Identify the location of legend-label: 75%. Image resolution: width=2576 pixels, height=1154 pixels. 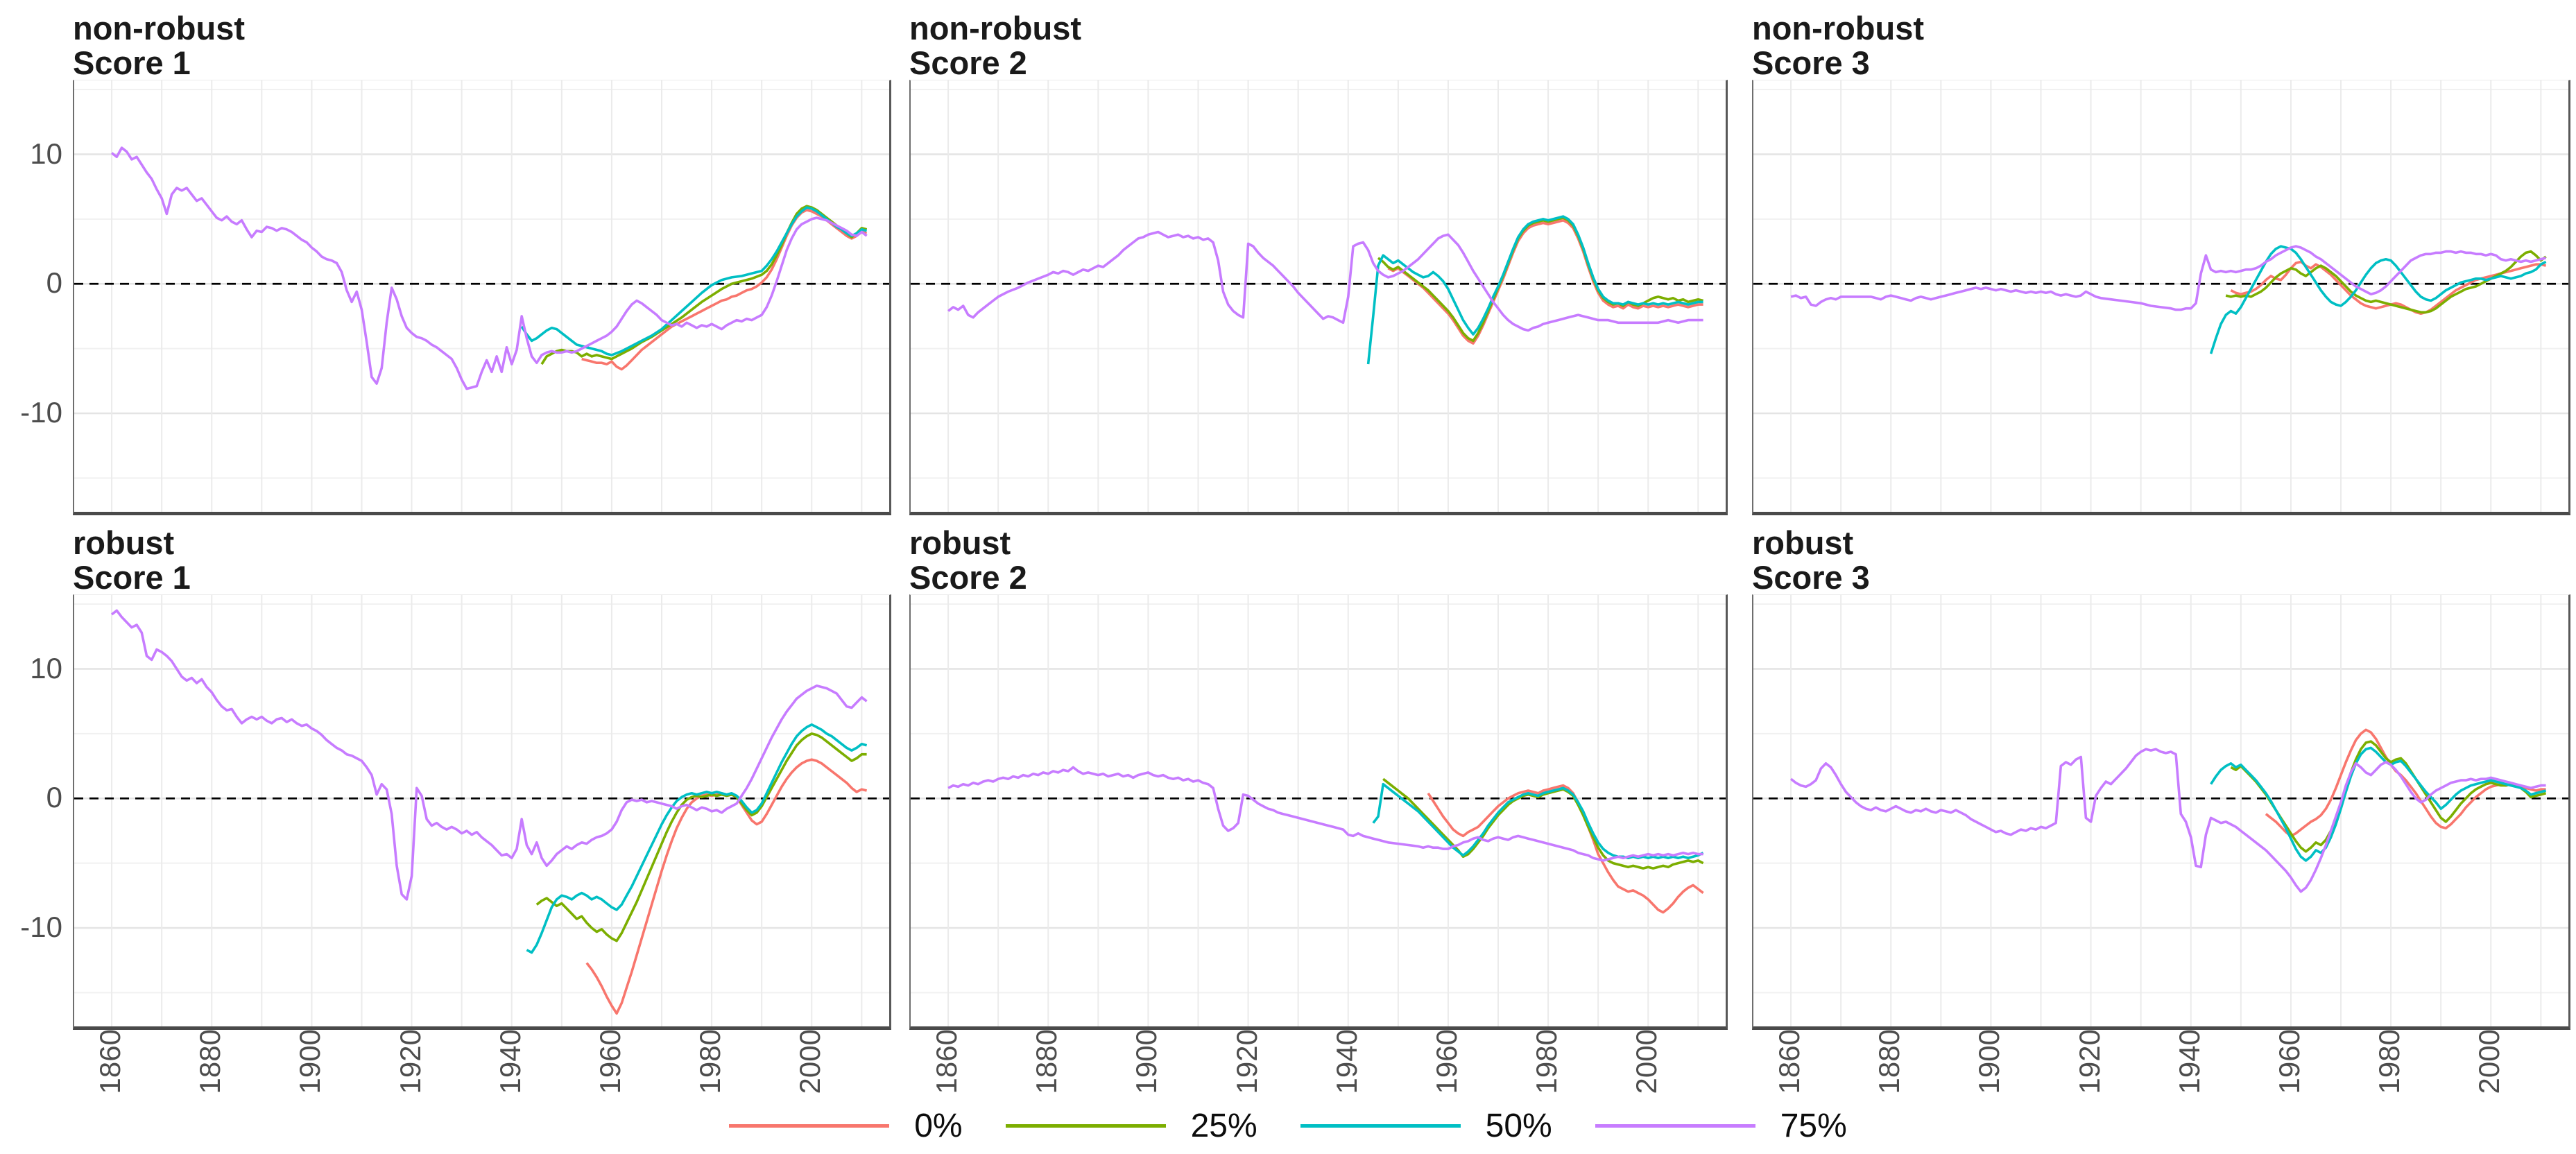
(1813, 1126).